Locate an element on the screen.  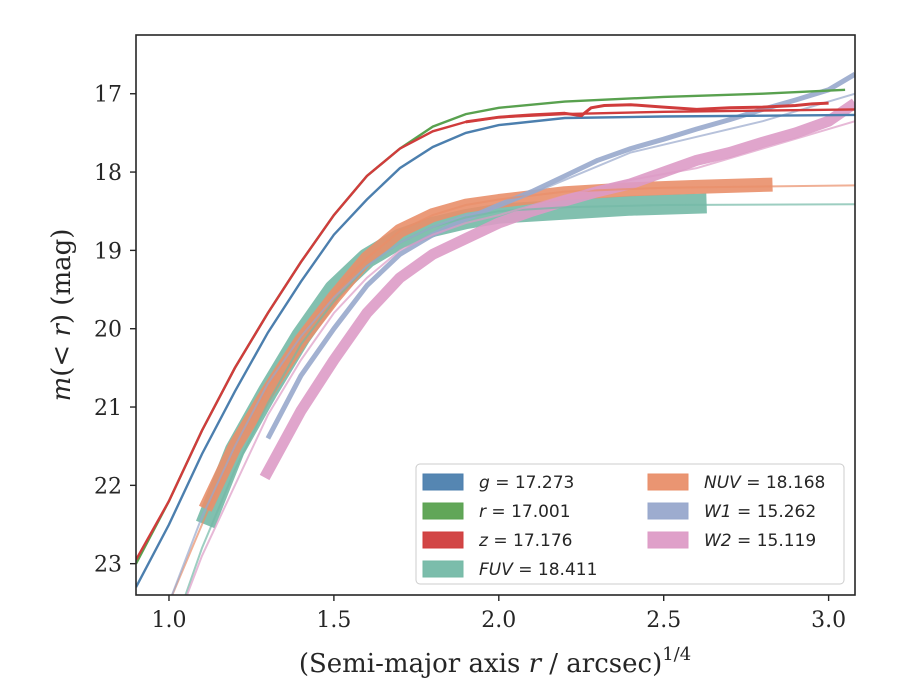
y-tick-label: 23 is located at coordinates (108, 565).